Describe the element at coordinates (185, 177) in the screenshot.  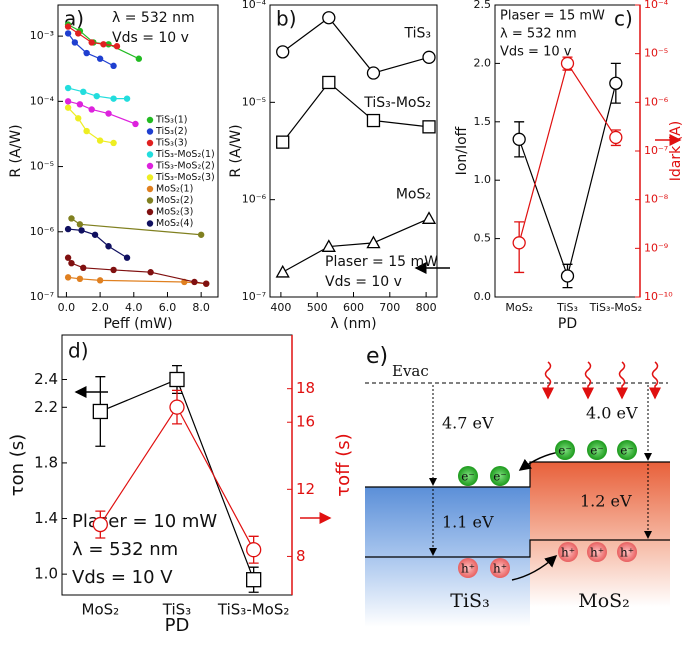
I see `legend-label: TiS₃-MoS₂(3)` at that location.